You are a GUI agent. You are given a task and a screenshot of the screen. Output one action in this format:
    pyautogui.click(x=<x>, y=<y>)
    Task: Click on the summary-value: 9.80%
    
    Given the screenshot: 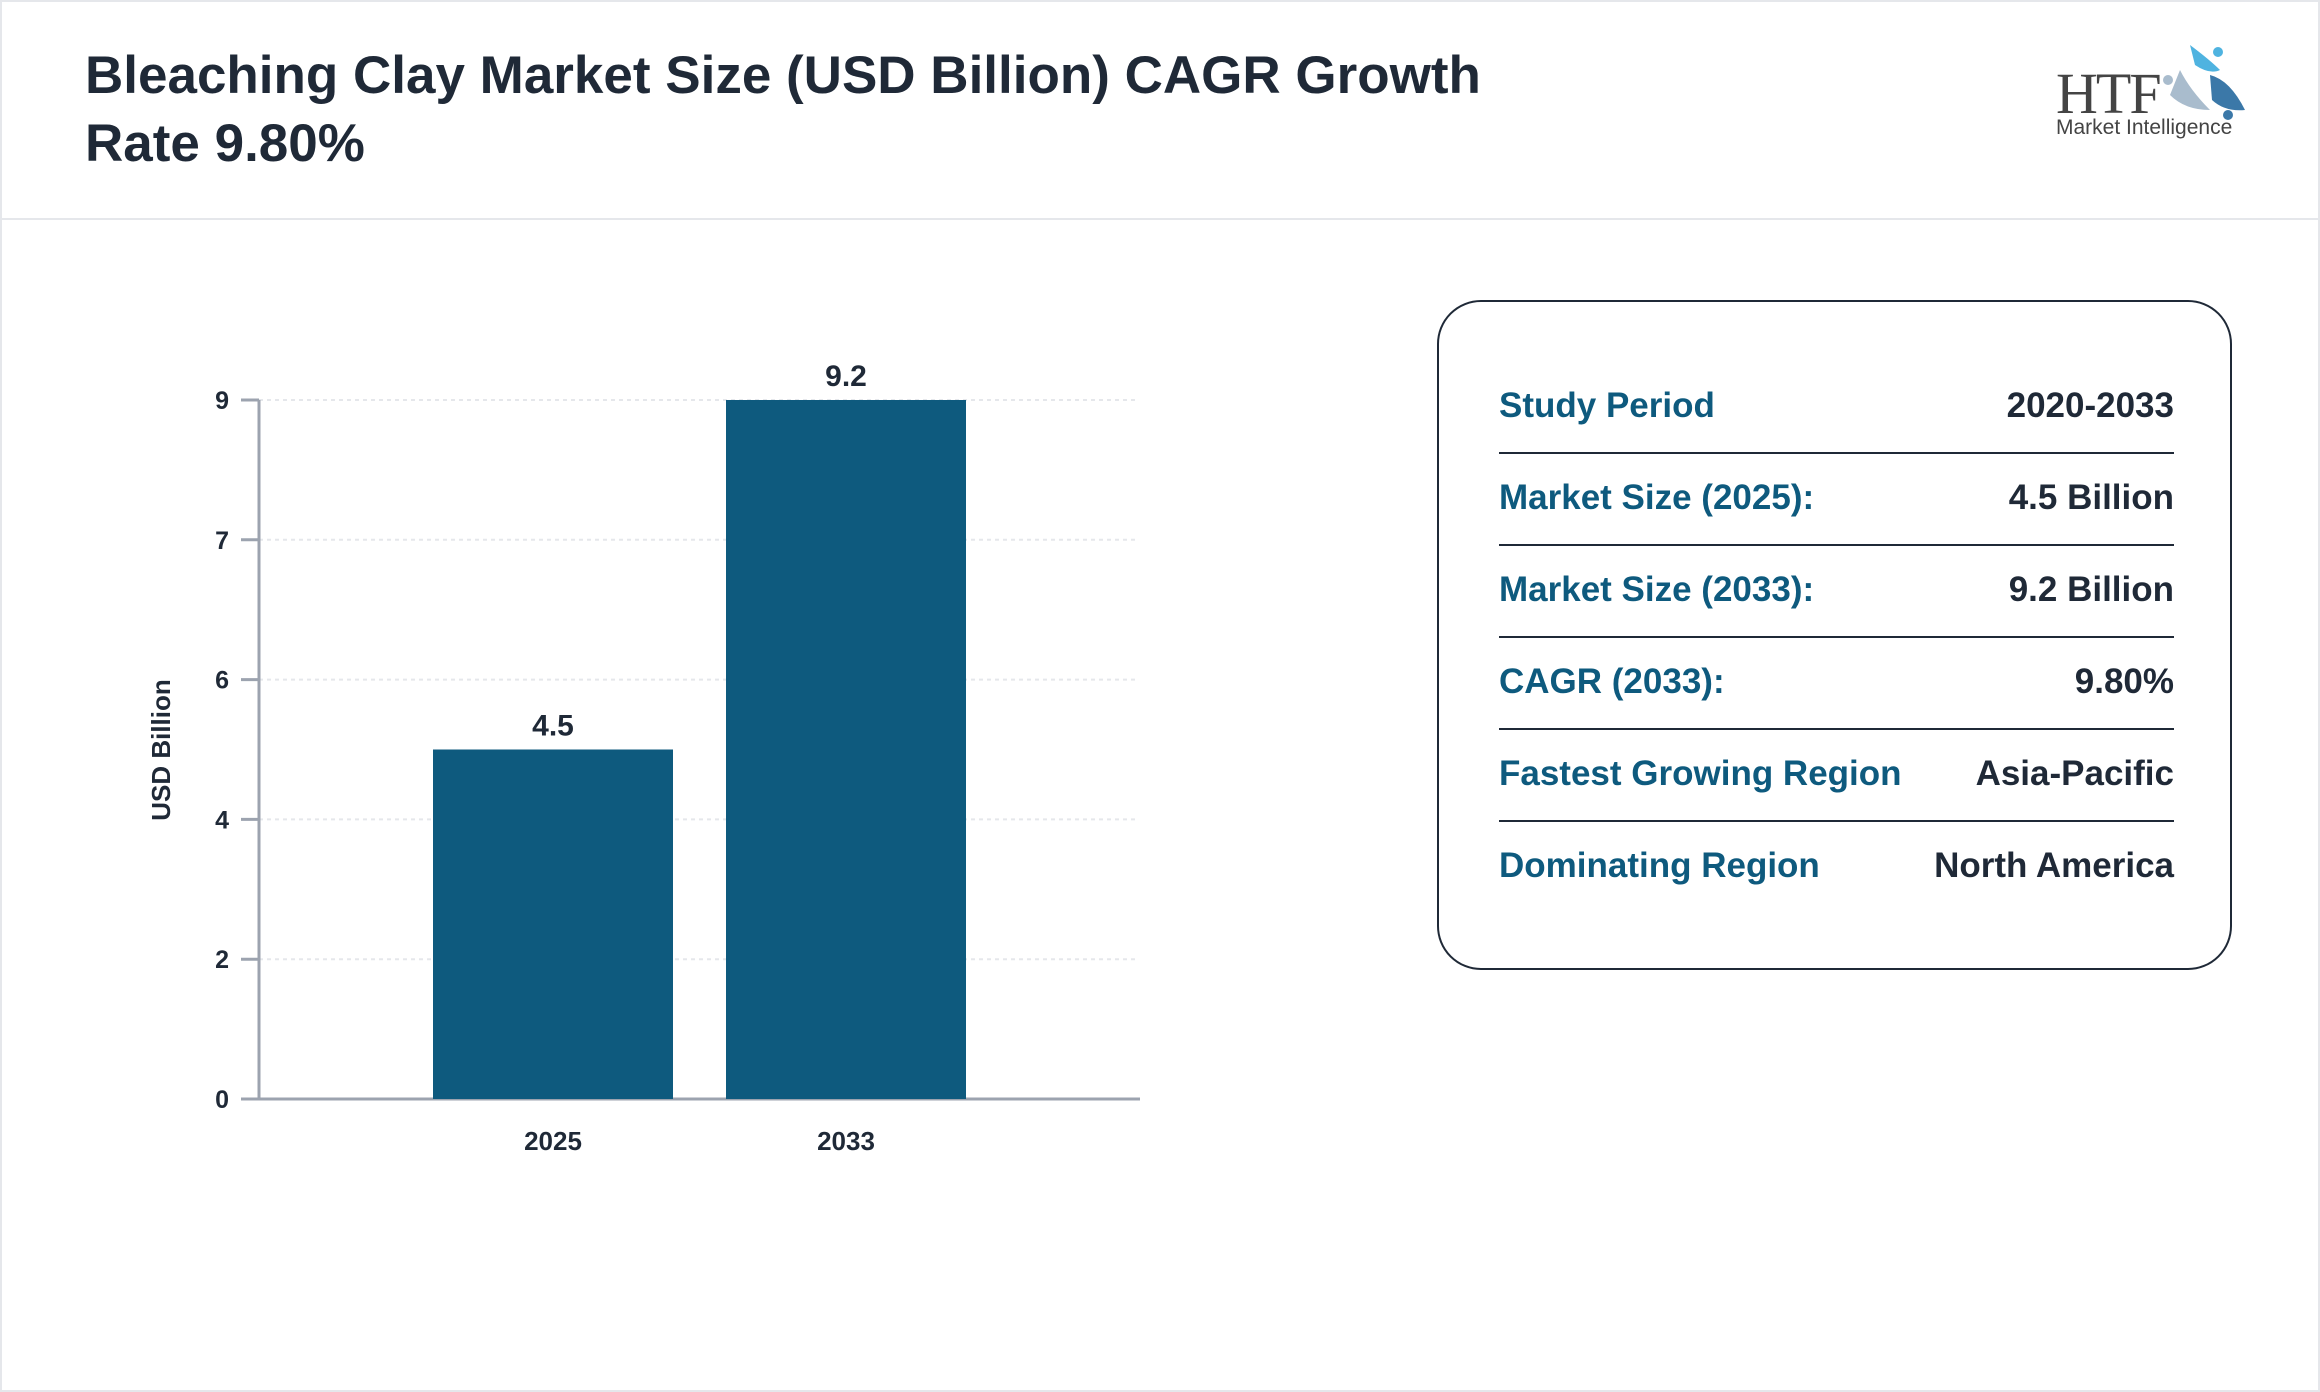 What is the action you would take?
    pyautogui.click(x=2124, y=681)
    